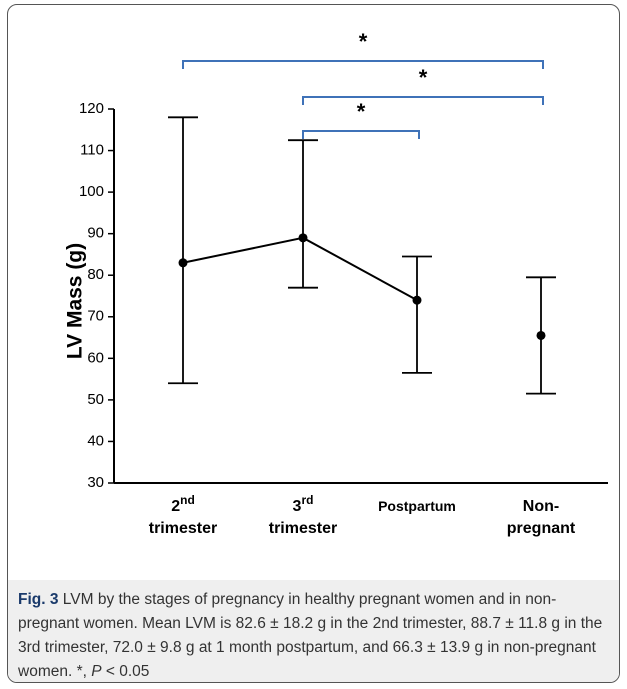  I want to click on x-tick-label-line2: pregnant, so click(541, 528).